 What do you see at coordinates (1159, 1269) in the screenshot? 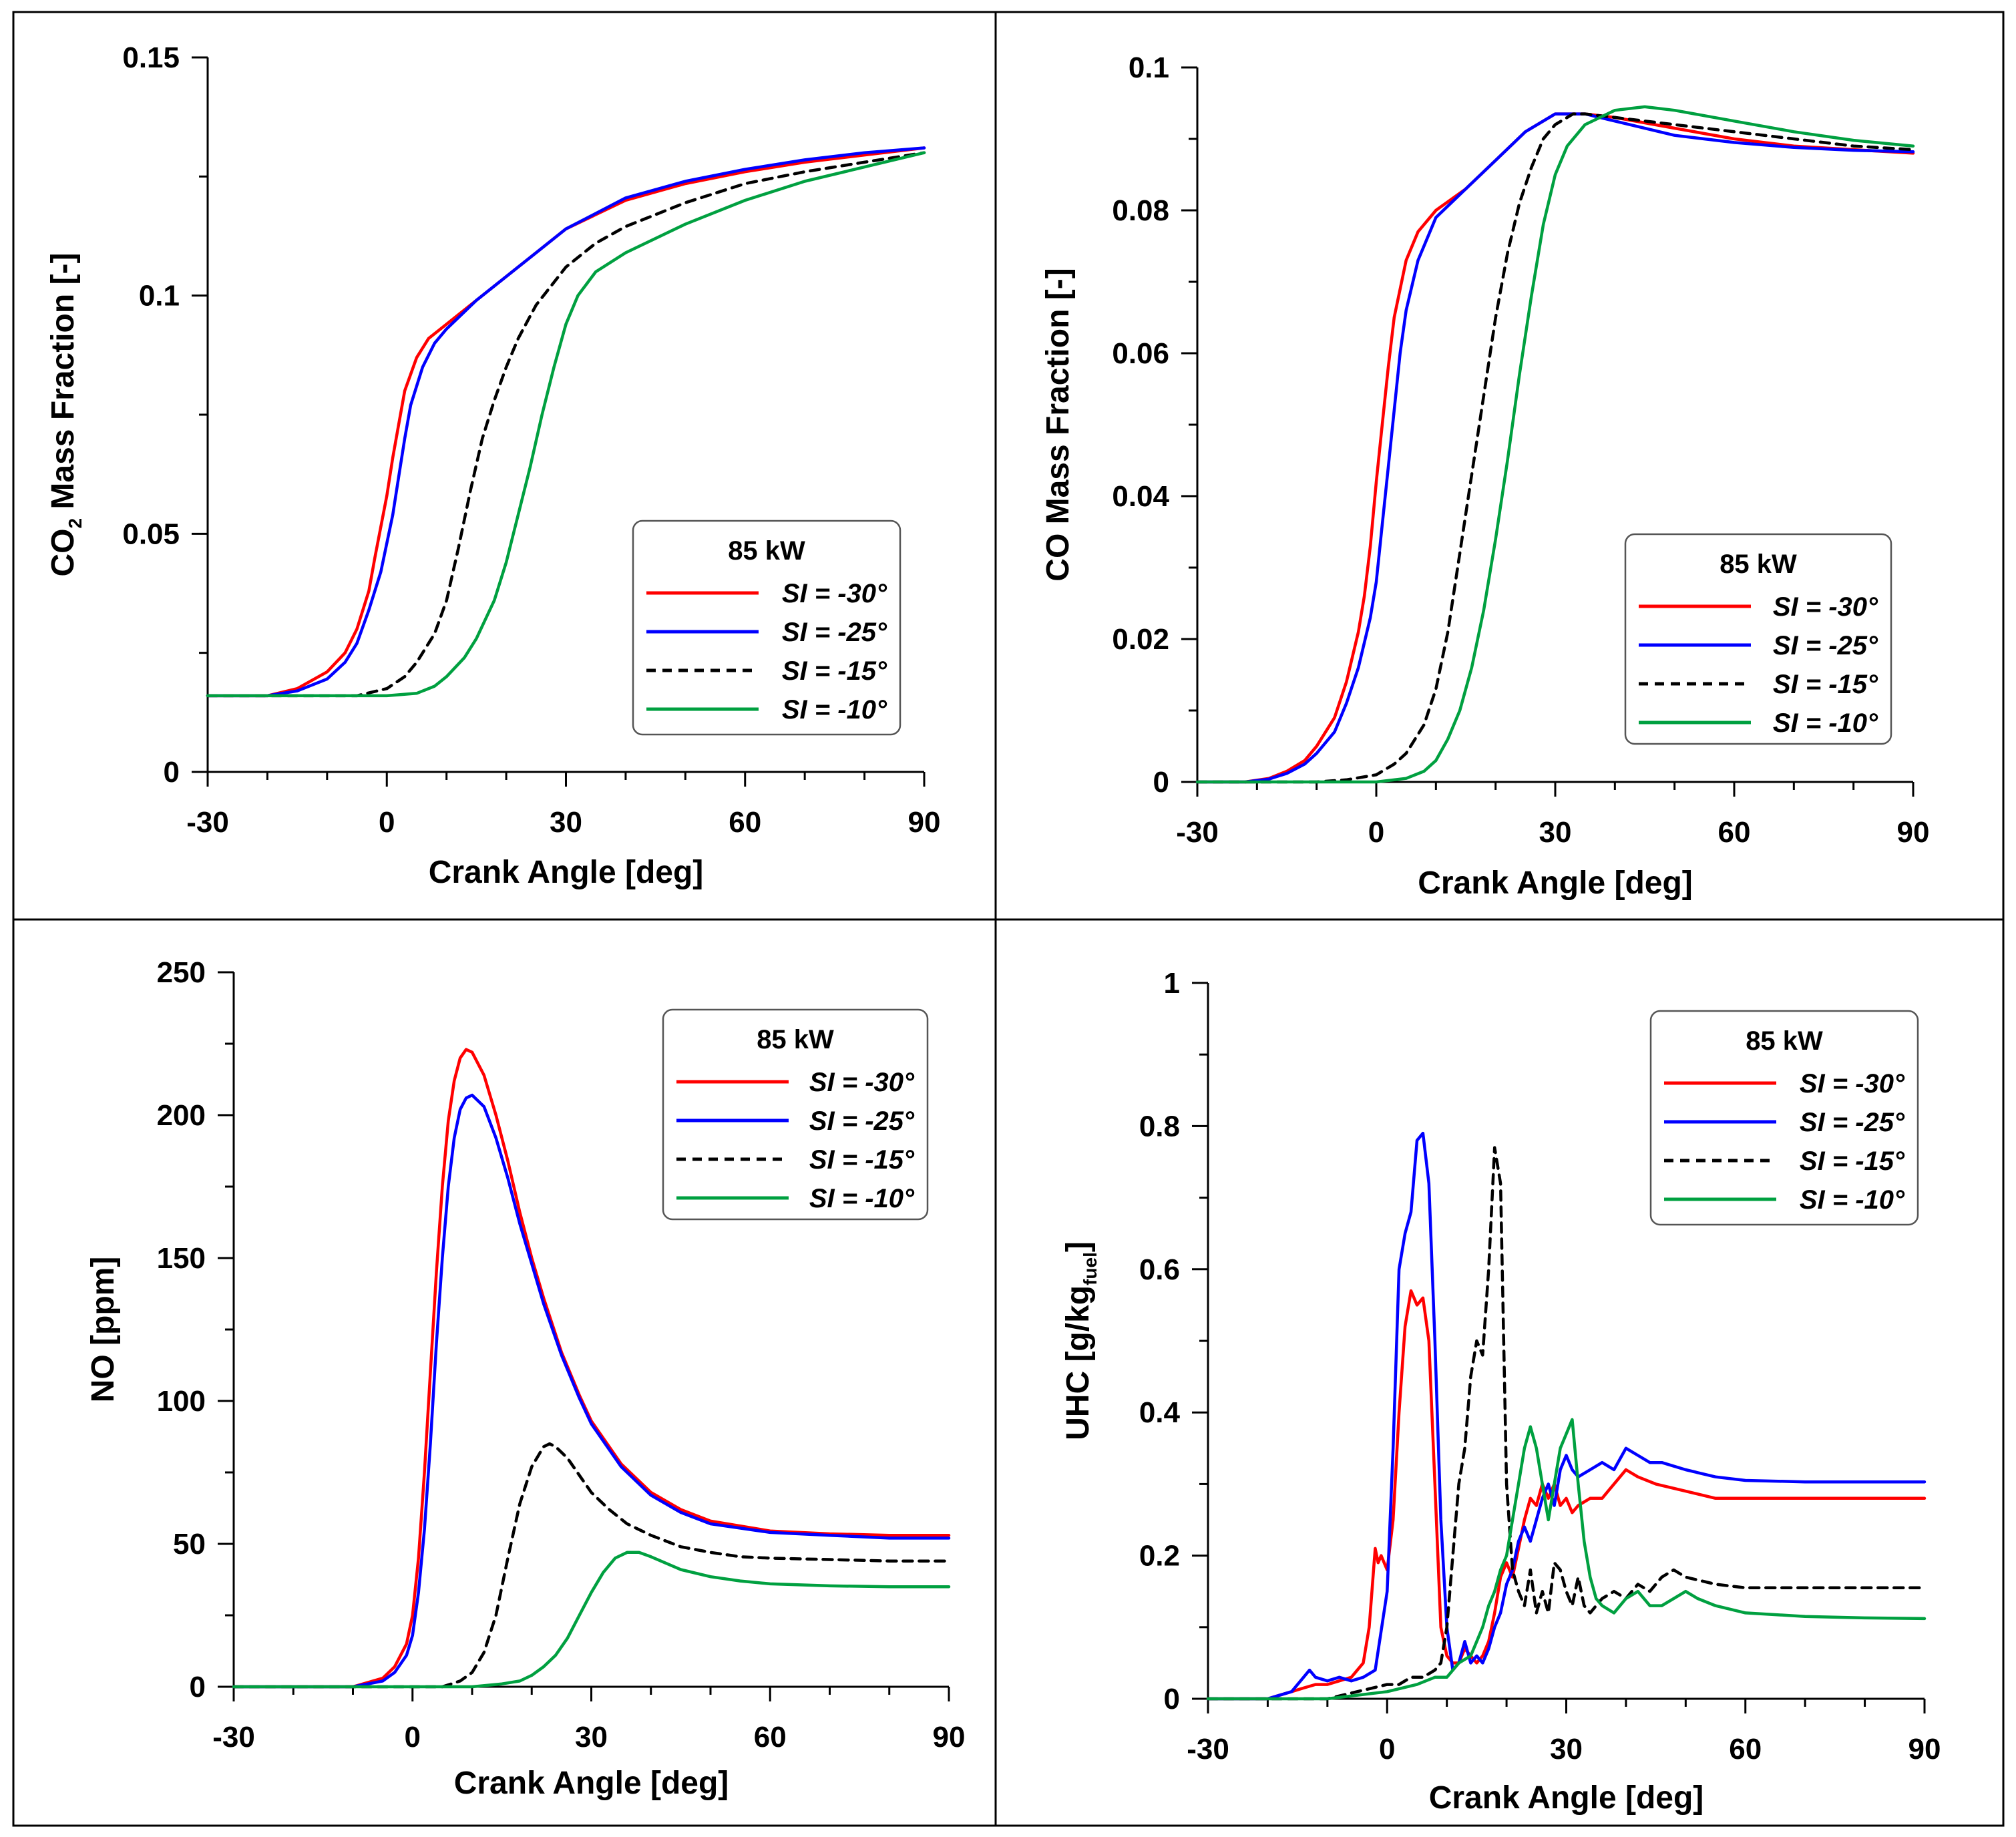
I see `y-tick-label: 0.6` at bounding box center [1159, 1269].